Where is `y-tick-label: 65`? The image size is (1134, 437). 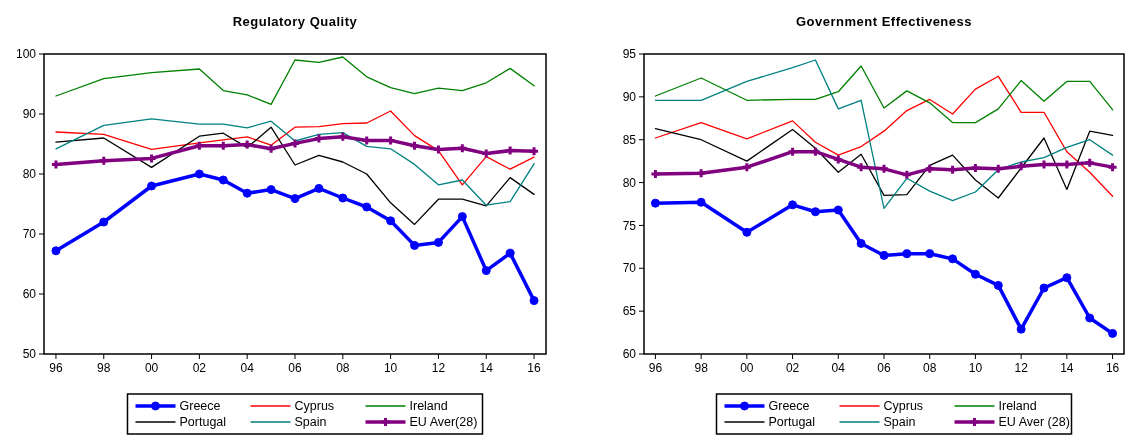
y-tick-label: 65 is located at coordinates (629, 311).